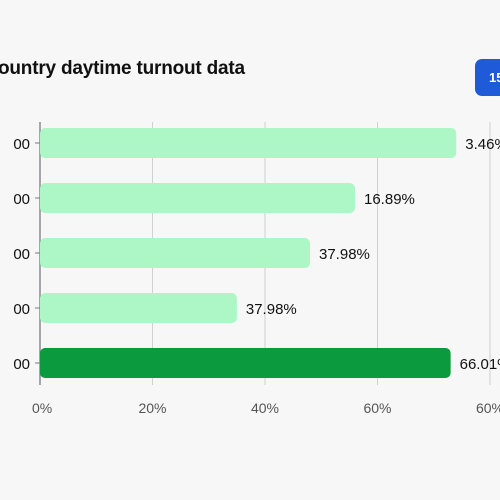  What do you see at coordinates (42, 408) in the screenshot?
I see `x-tick-label: 0%` at bounding box center [42, 408].